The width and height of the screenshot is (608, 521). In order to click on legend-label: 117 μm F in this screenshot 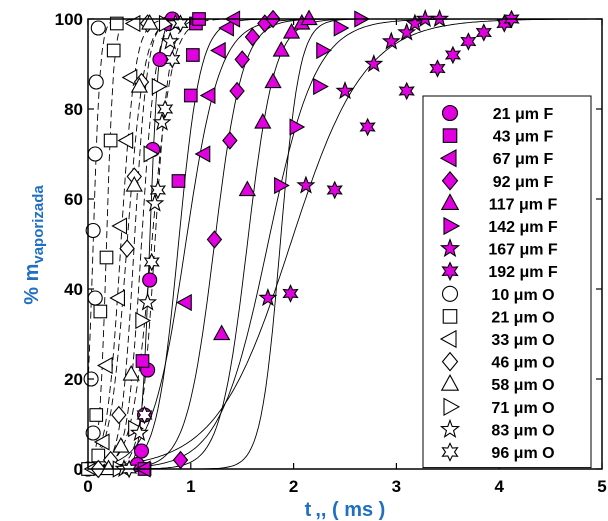, I will do `click(523, 204)`.